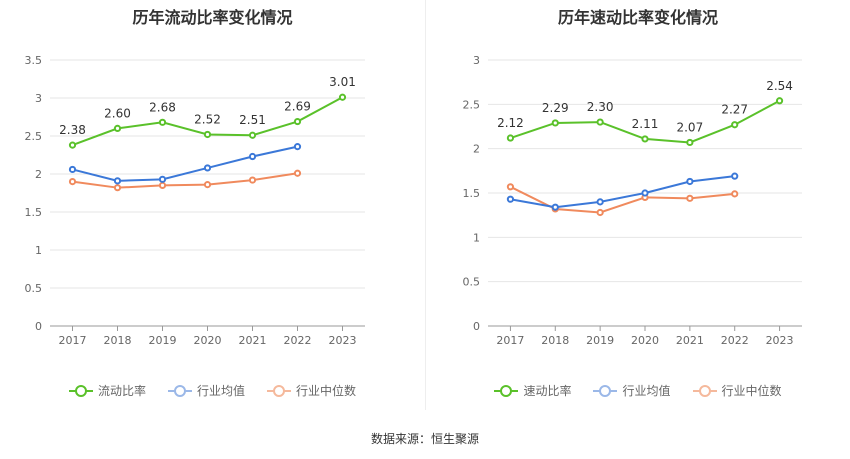 Image resolution: width=850 pixels, height=459 pixels. What do you see at coordinates (425, 205) in the screenshot?
I see `panel-divider` at bounding box center [425, 205].